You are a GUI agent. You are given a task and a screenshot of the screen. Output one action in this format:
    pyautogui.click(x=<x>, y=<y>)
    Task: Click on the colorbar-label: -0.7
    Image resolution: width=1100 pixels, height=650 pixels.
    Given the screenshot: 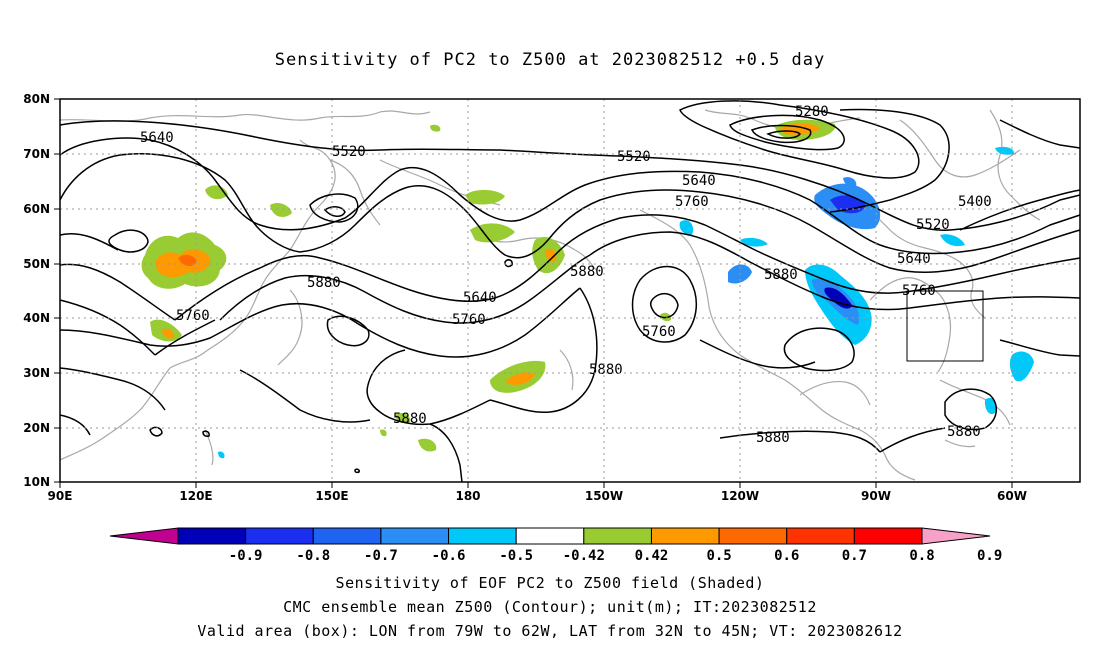 What is the action you would take?
    pyautogui.click(x=381, y=556)
    